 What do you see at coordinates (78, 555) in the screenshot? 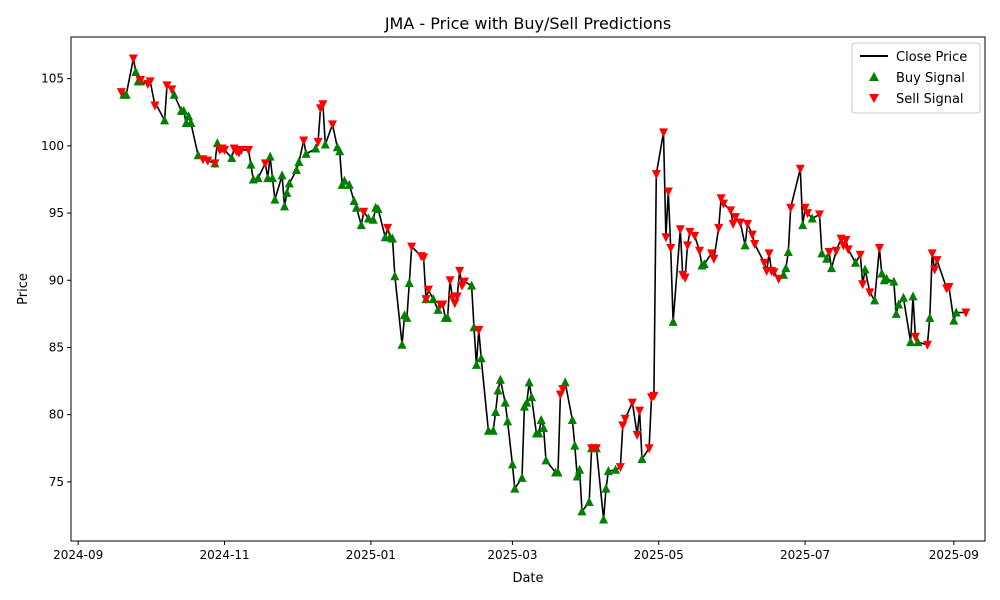
I see `x-tick-label: 2024-09` at bounding box center [78, 555].